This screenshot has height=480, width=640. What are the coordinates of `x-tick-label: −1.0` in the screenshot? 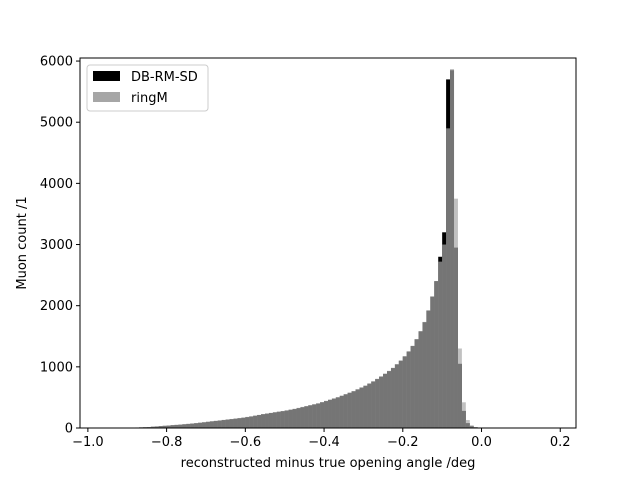 It's located at (88, 442).